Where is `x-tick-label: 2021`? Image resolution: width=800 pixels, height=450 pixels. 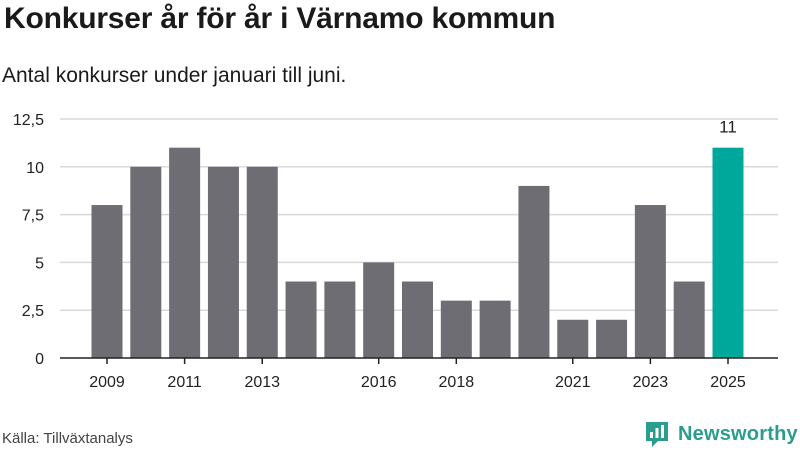
x-tick-label: 2021 is located at coordinates (573, 382).